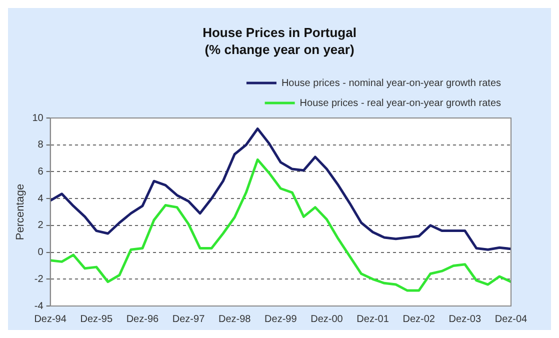 The height and width of the screenshot is (338, 559). Describe the element at coordinates (38, 118) in the screenshot. I see `y-tick-label: 10` at that location.